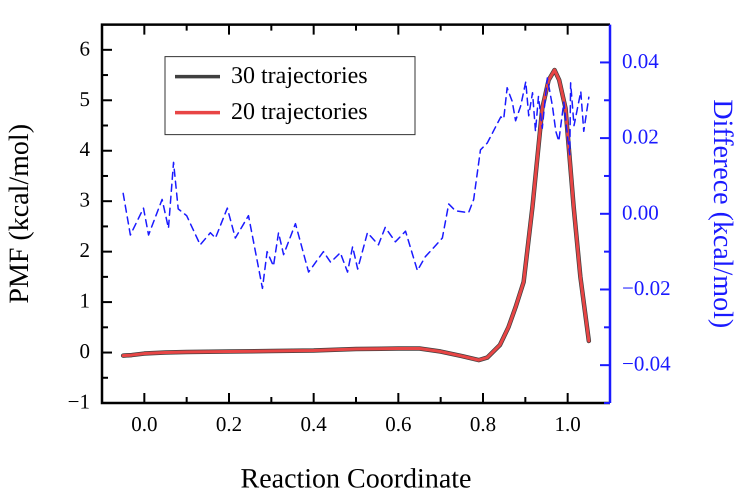 This screenshot has width=742, height=501. I want to click on y-axis-title: PMF (kcal/mol), so click(20, 214).